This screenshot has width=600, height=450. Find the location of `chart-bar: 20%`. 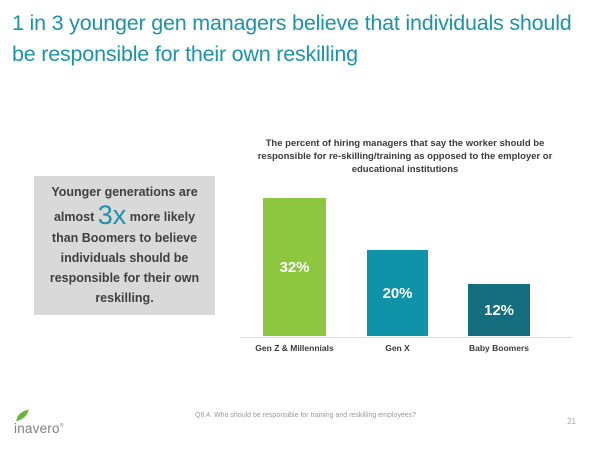

chart-bar: 20% is located at coordinates (397, 293).